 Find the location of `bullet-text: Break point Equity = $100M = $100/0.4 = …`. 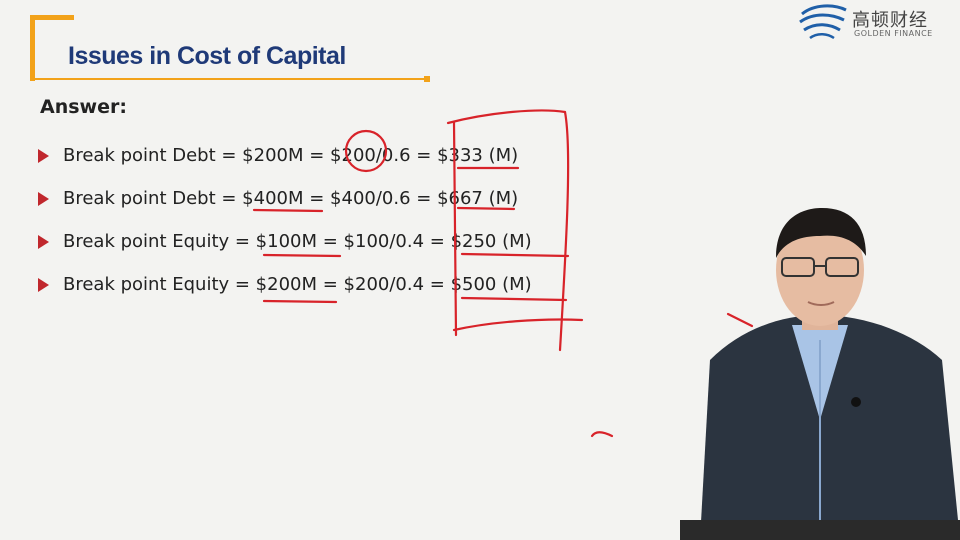

bullet-text: Break point Equity = $100M = $100/0.4 = … is located at coordinates (297, 241).